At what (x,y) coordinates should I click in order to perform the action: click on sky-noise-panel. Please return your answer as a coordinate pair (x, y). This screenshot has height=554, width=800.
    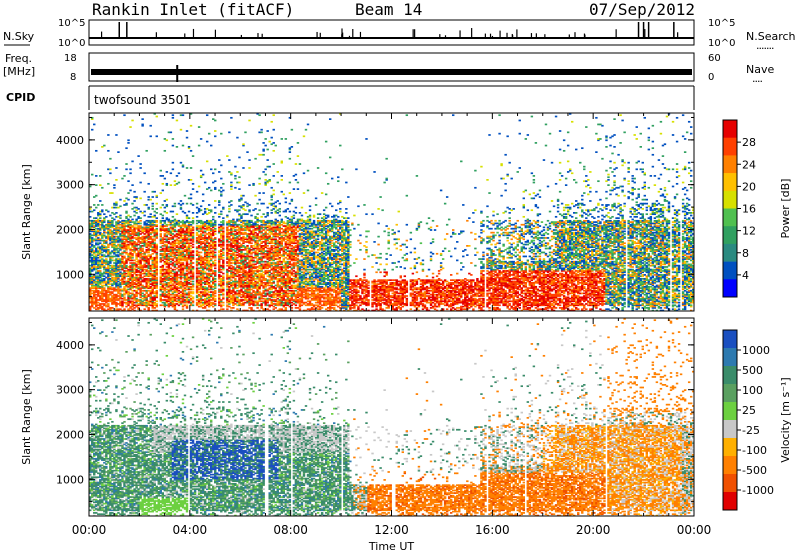
    Looking at the image, I should click on (349, 32).